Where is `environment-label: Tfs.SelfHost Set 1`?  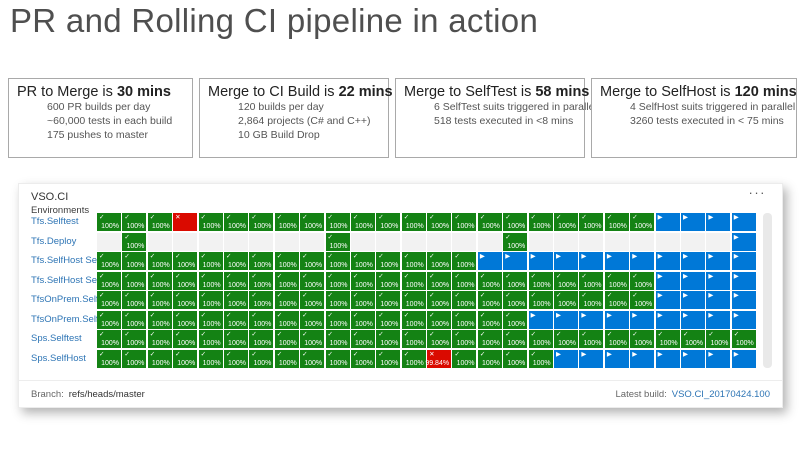
environment-label: Tfs.SelfHost Set 1 is located at coordinates (69, 260).